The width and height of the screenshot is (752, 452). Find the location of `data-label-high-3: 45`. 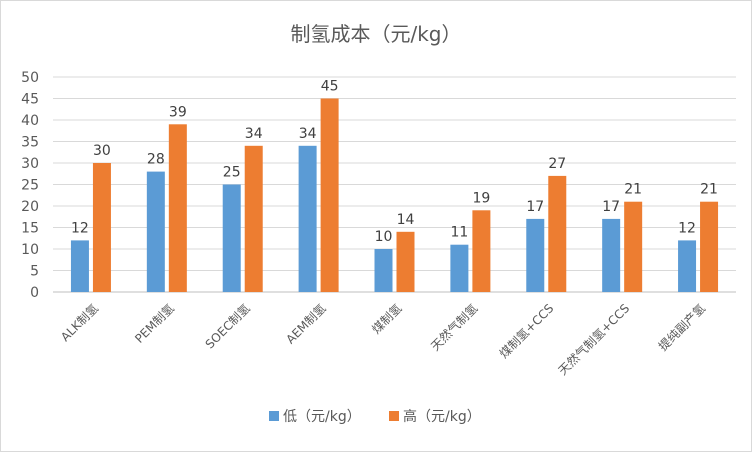

data-label-high-3: 45 is located at coordinates (330, 87).